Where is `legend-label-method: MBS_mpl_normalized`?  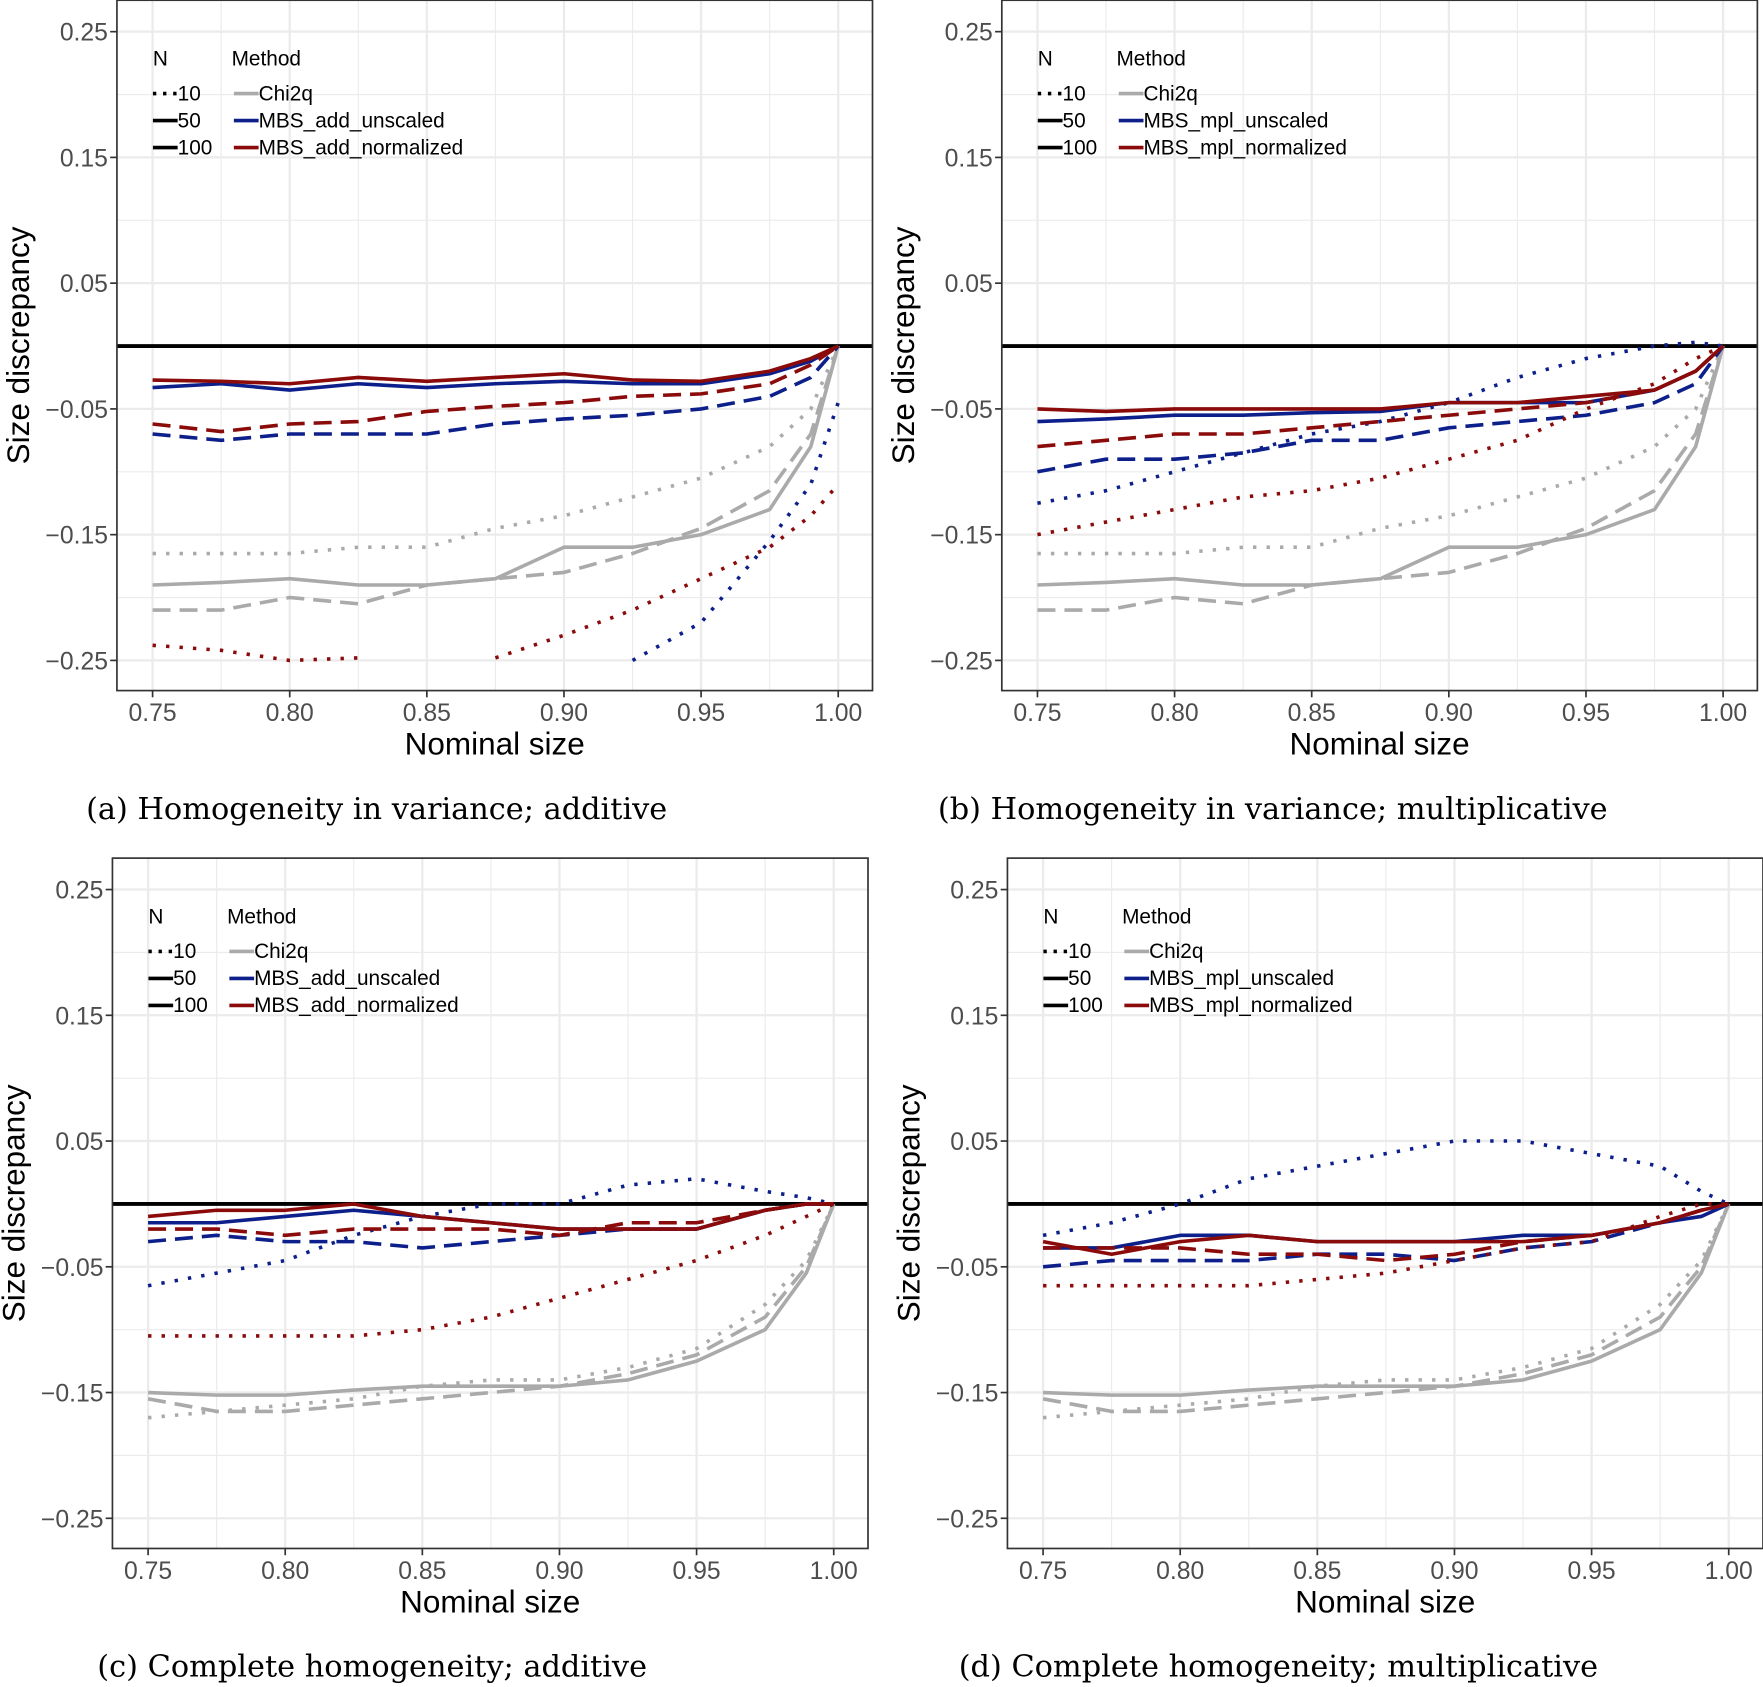
legend-label-method: MBS_mpl_normalized is located at coordinates (1244, 147).